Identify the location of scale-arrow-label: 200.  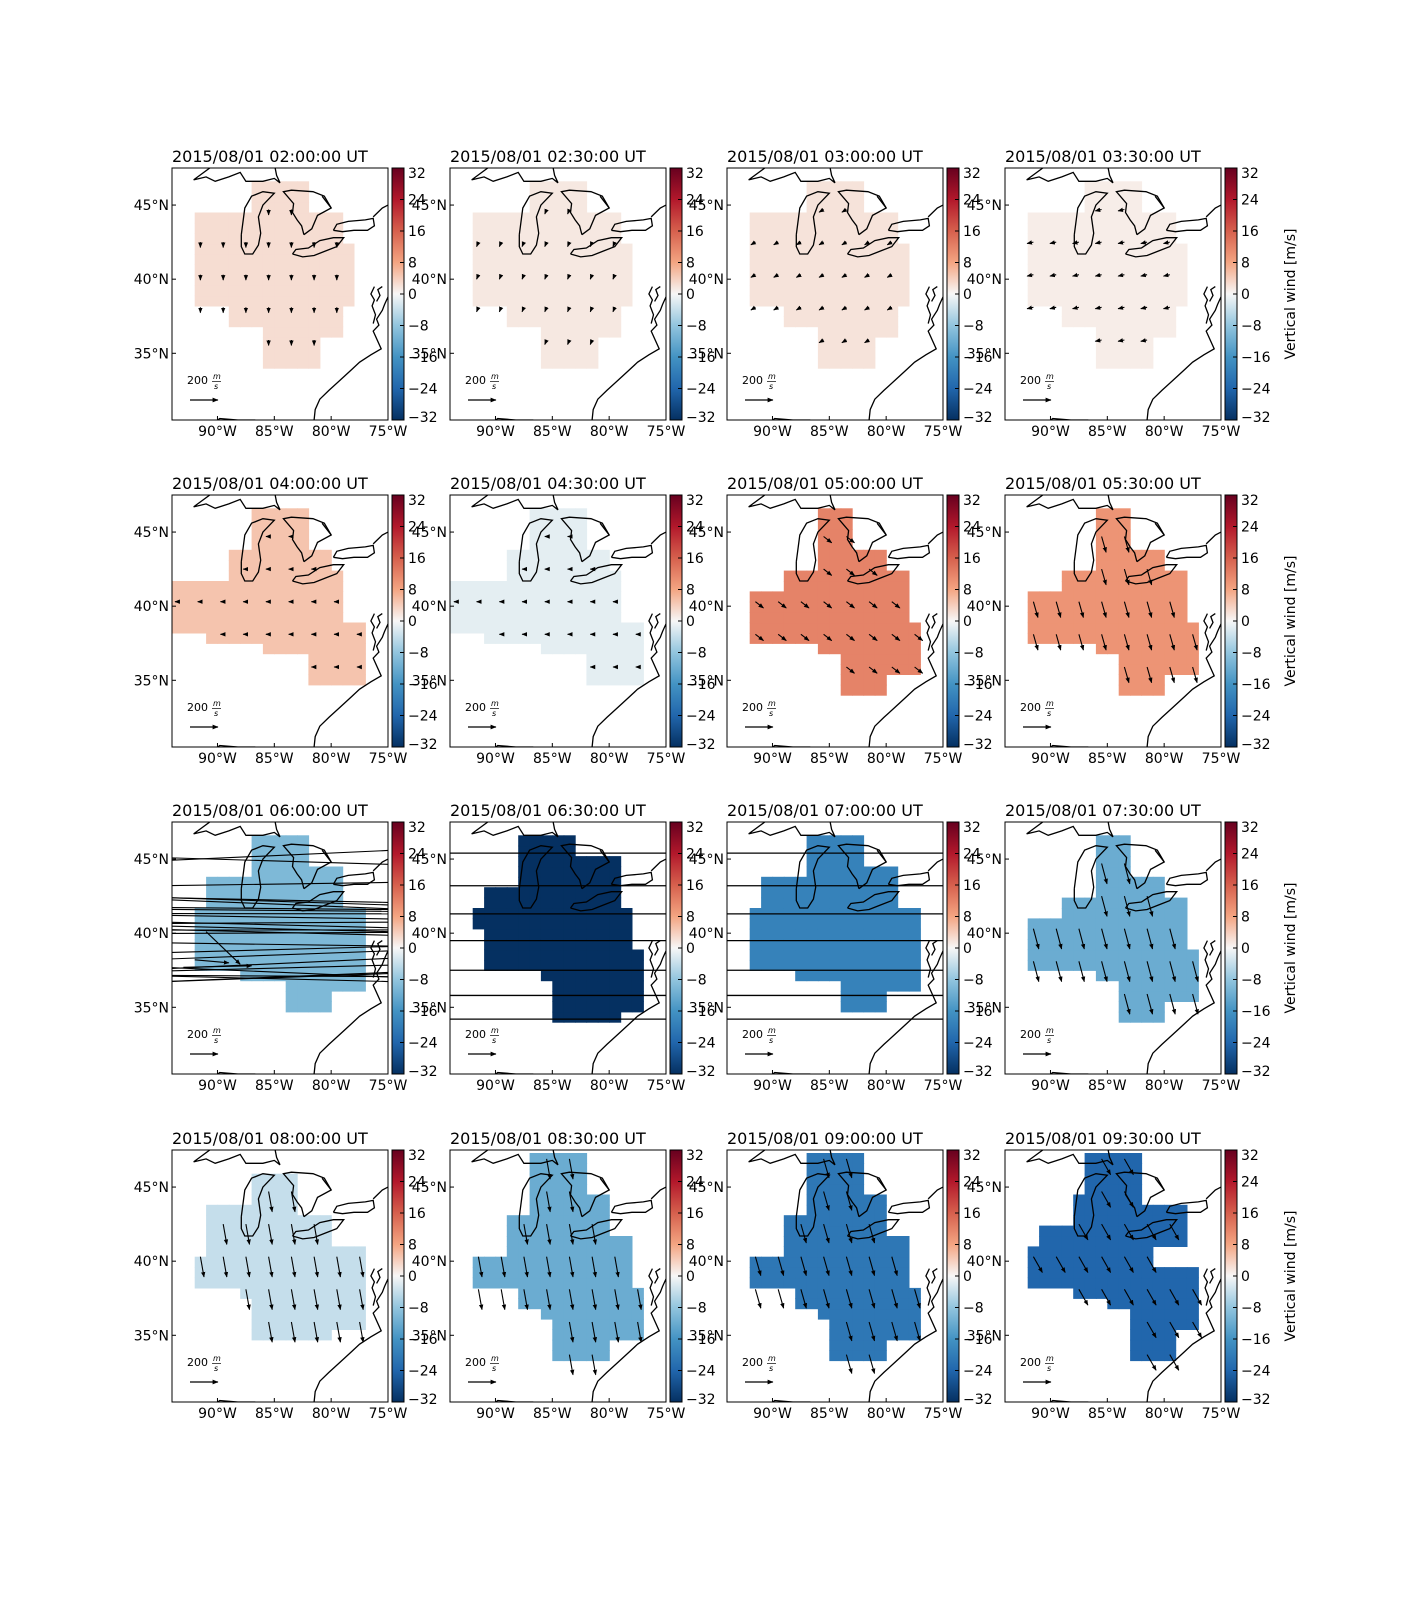
(197, 707).